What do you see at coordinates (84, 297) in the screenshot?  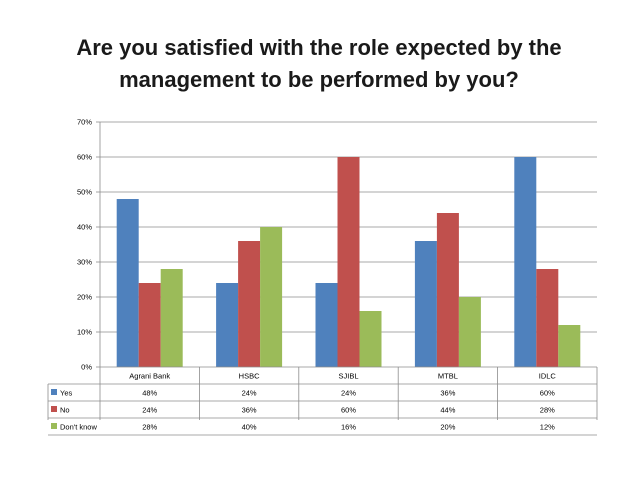 I see `y-tick-label: 20%` at bounding box center [84, 297].